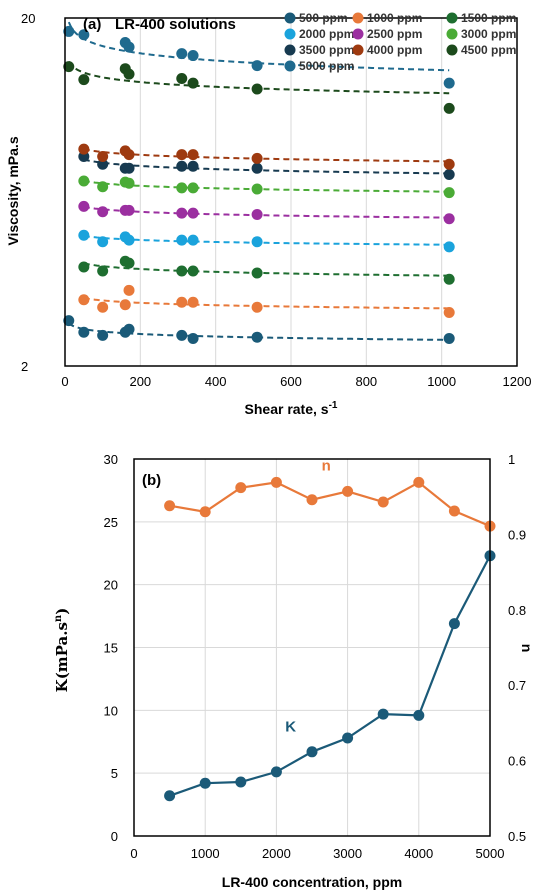  What do you see at coordinates (308, 596) in the screenshot?
I see `panel-b-series-labels: Kn` at bounding box center [308, 596].